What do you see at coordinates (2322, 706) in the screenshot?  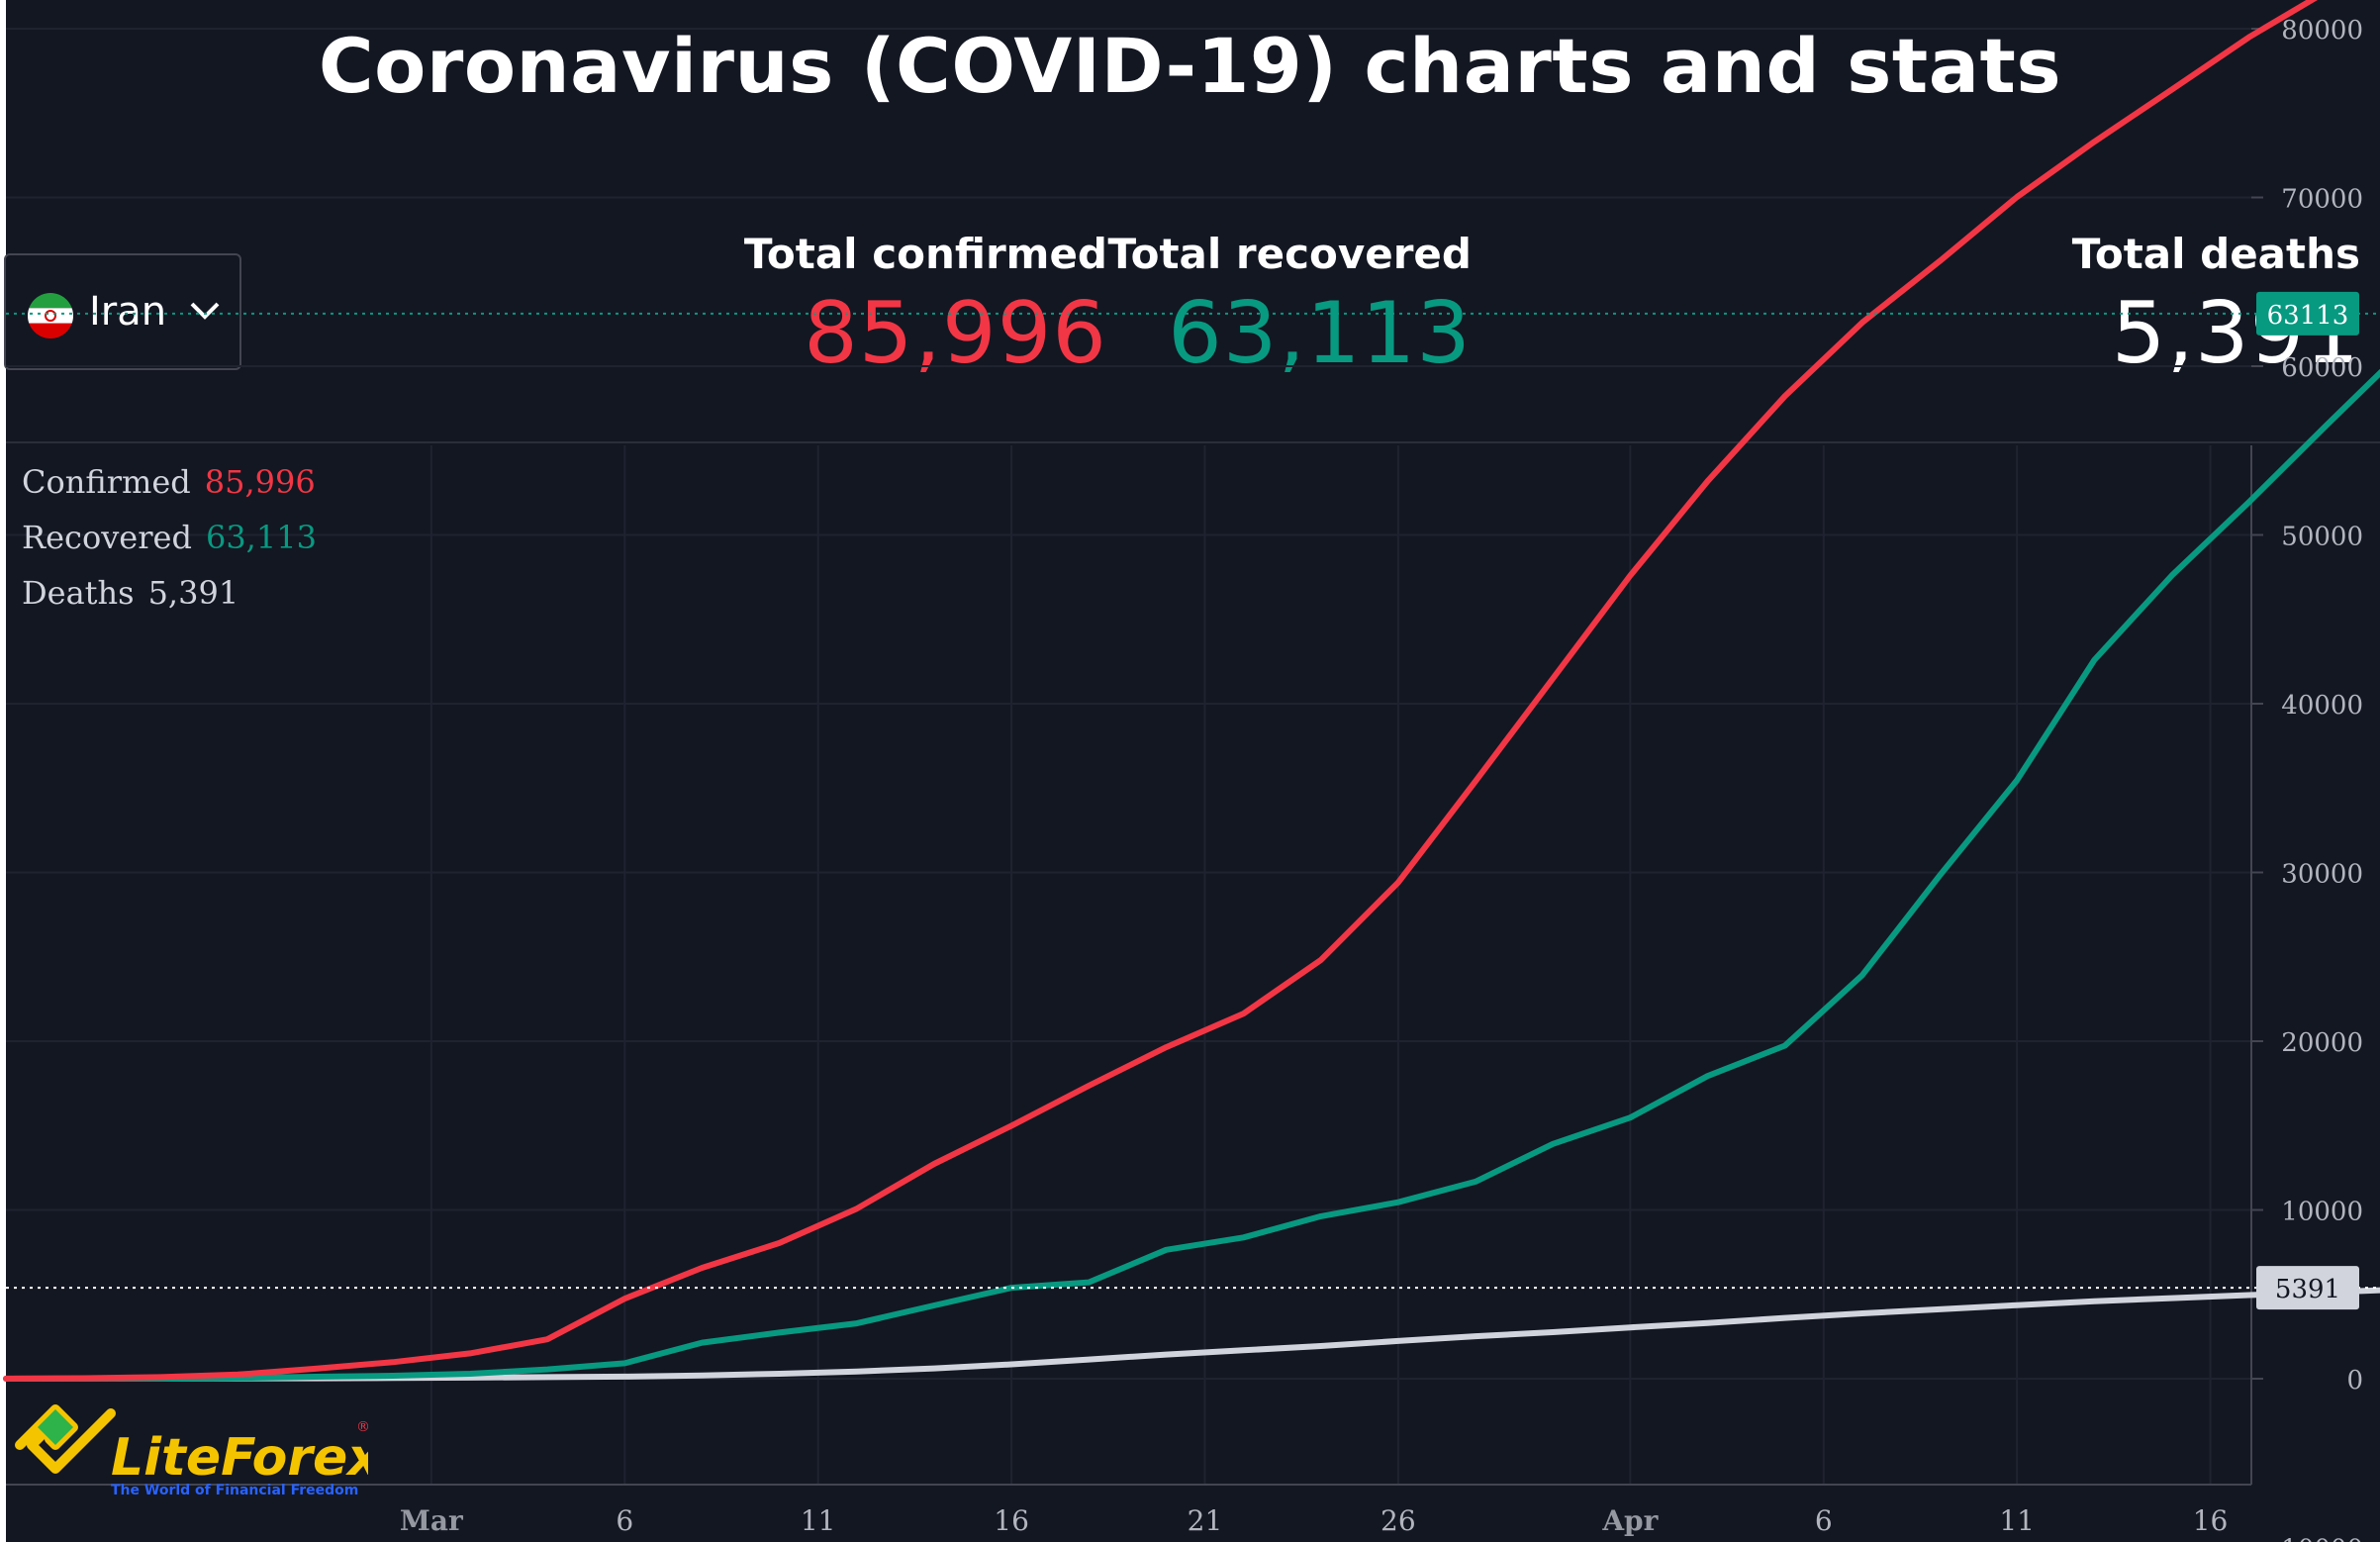 I see `y-tick-label: 40000` at bounding box center [2322, 706].